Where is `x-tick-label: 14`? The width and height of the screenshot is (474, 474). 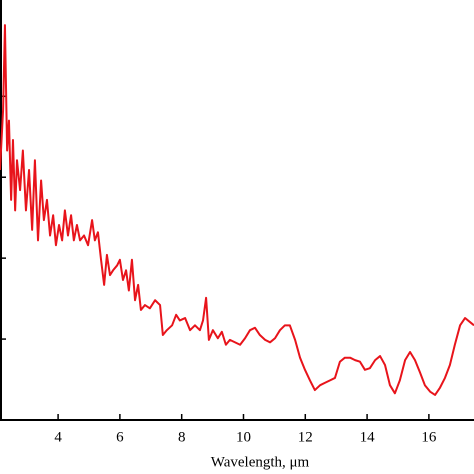
x-tick-label: 14 is located at coordinates (368, 437).